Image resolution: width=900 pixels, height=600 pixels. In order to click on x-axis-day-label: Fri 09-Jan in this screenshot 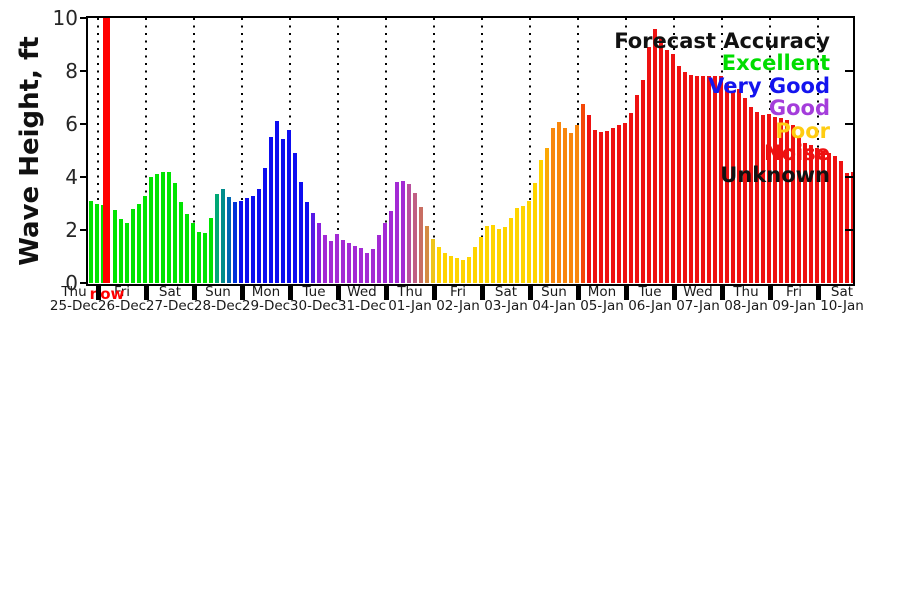, I will do `click(794, 298)`.